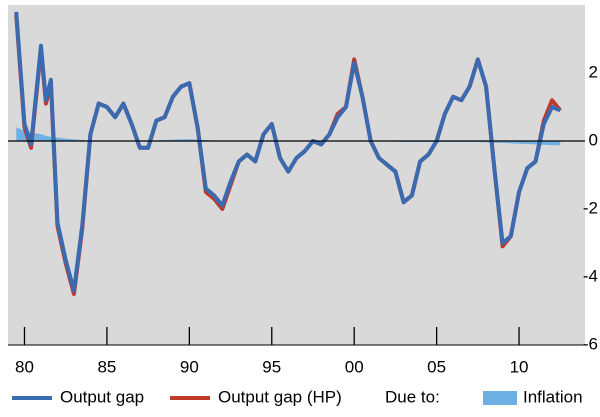  I want to click on x-tick-label: 85, so click(106, 366).